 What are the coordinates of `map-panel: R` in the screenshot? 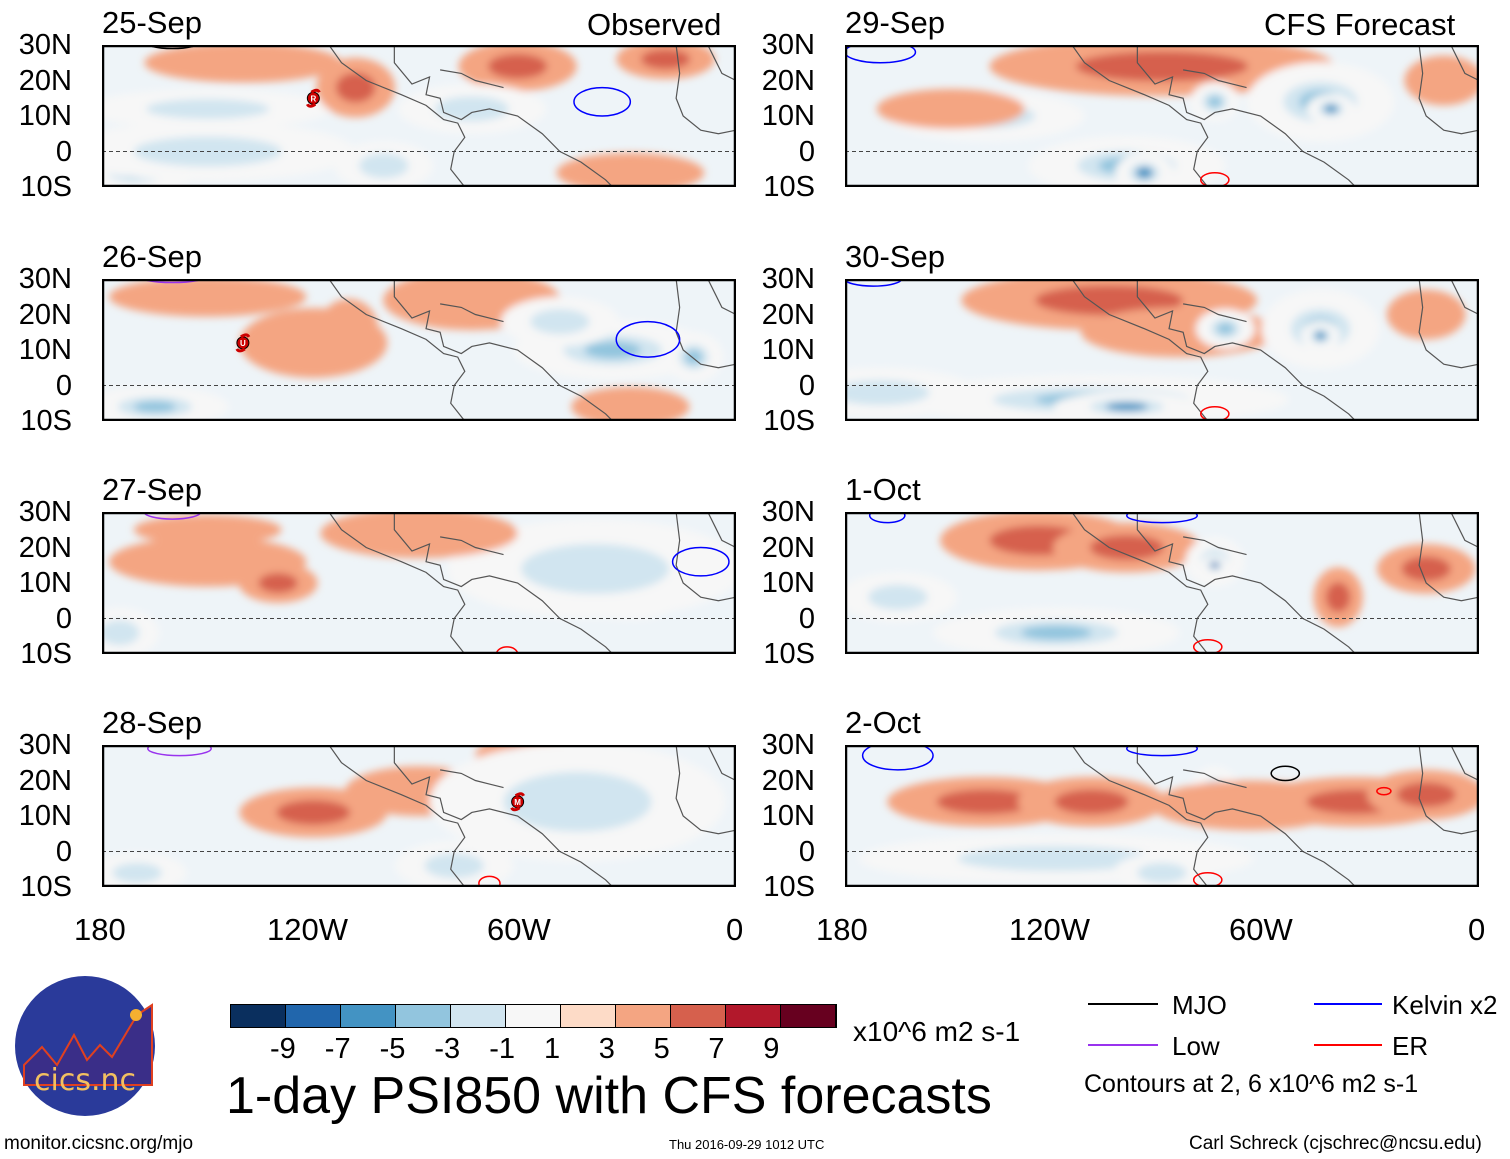 It's located at (419, 116).